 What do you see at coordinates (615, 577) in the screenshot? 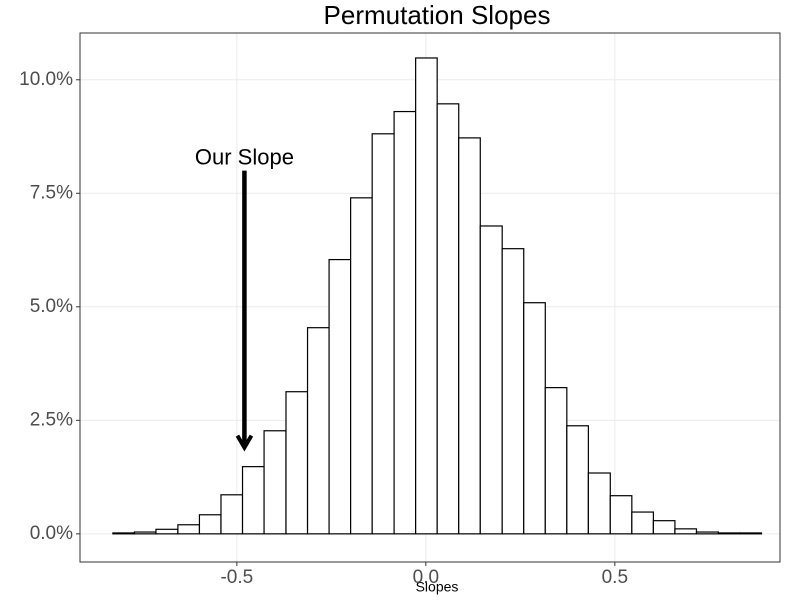
I see `x-tick-label: 0.5` at bounding box center [615, 577].